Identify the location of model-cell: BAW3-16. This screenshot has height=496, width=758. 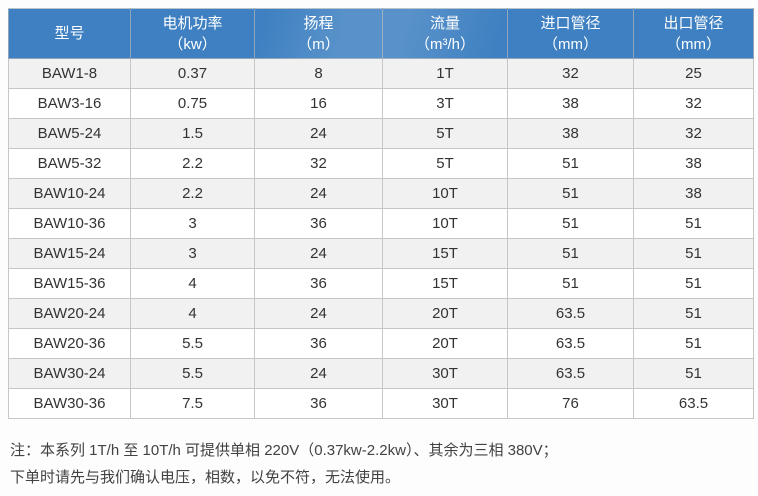
(69, 103).